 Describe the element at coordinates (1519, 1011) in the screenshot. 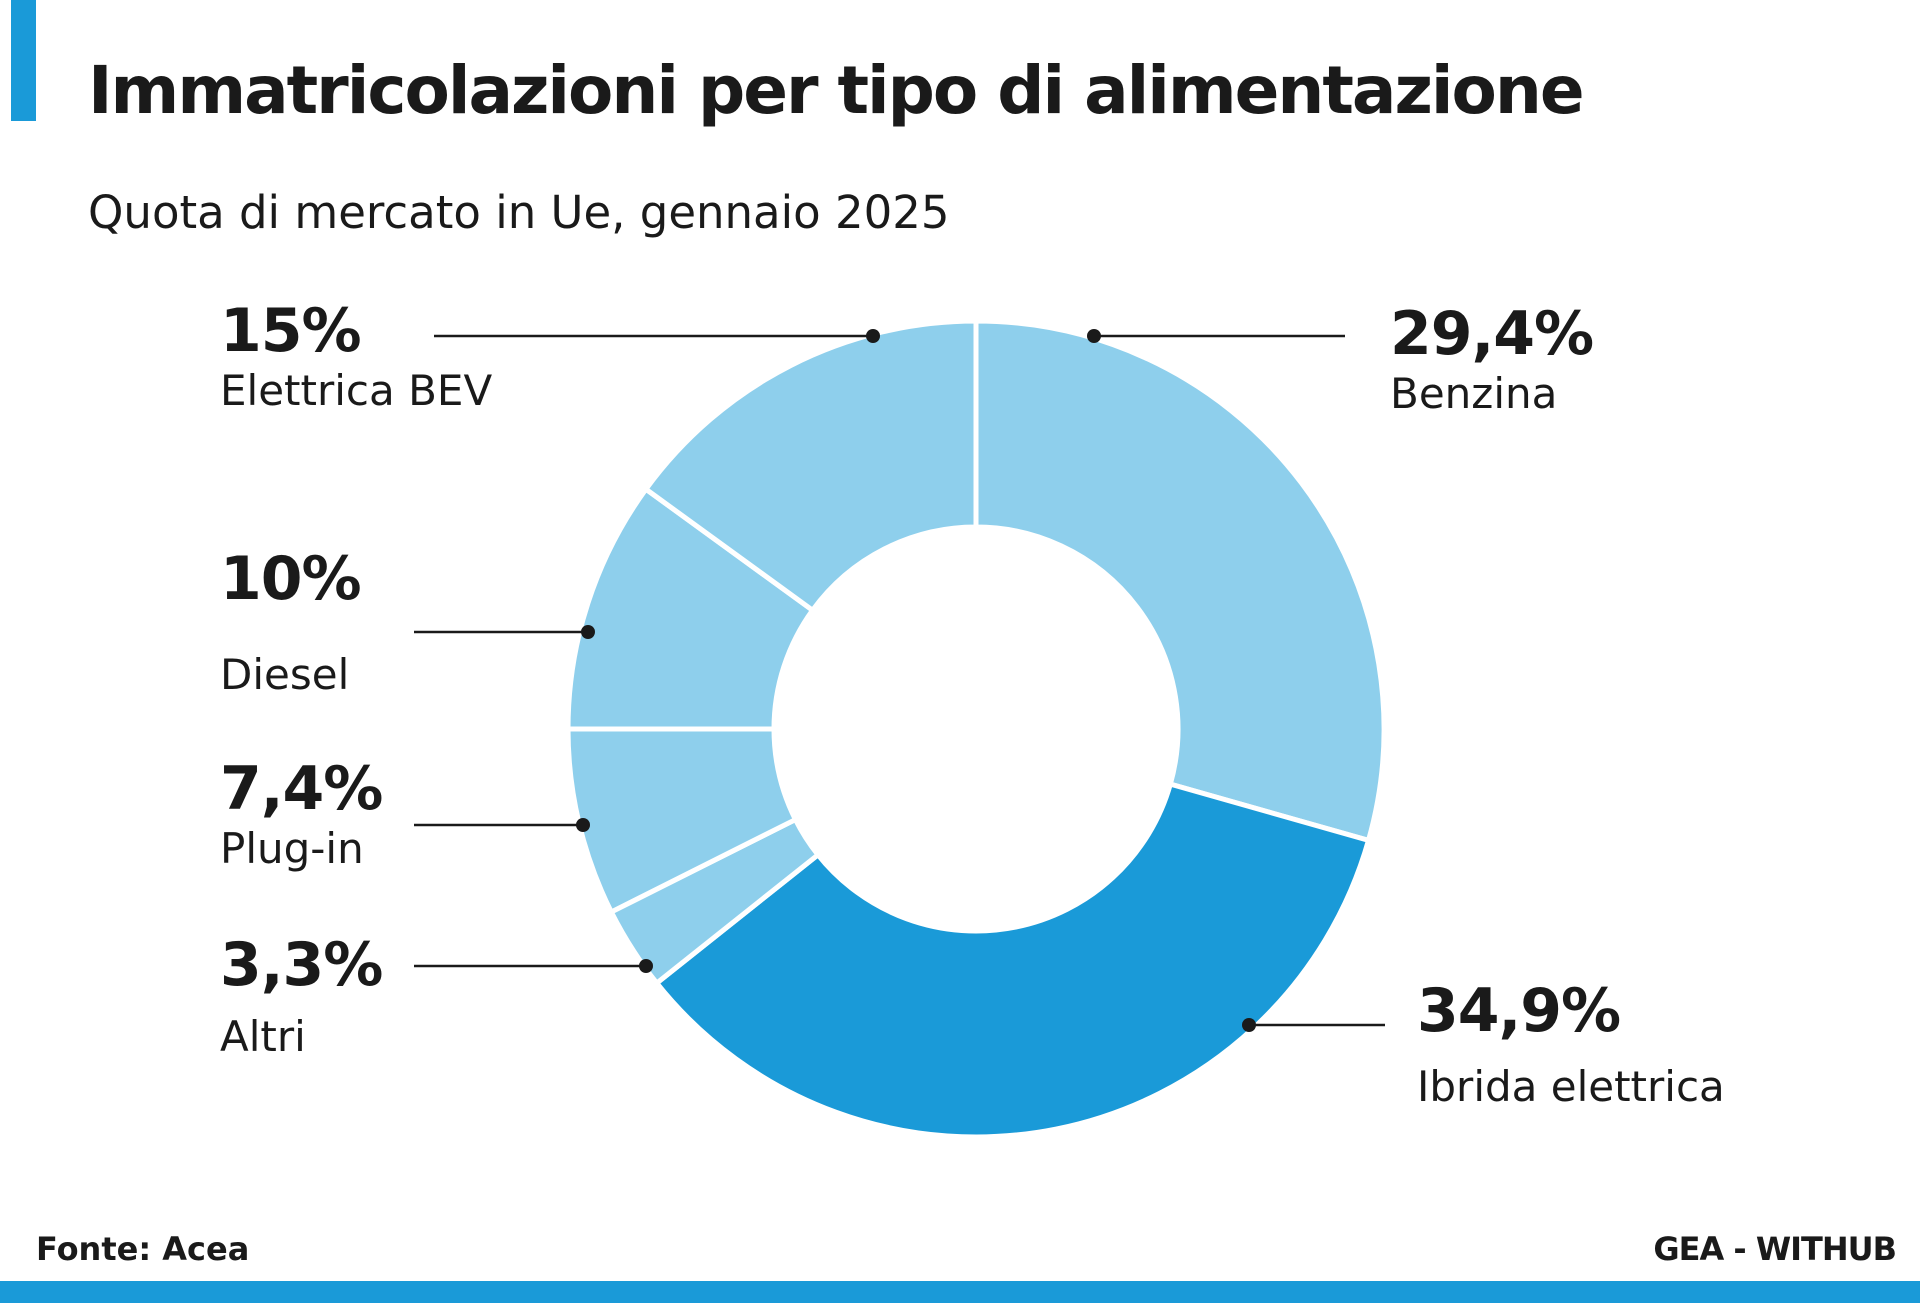

I see `slice-value: 34,9%` at that location.